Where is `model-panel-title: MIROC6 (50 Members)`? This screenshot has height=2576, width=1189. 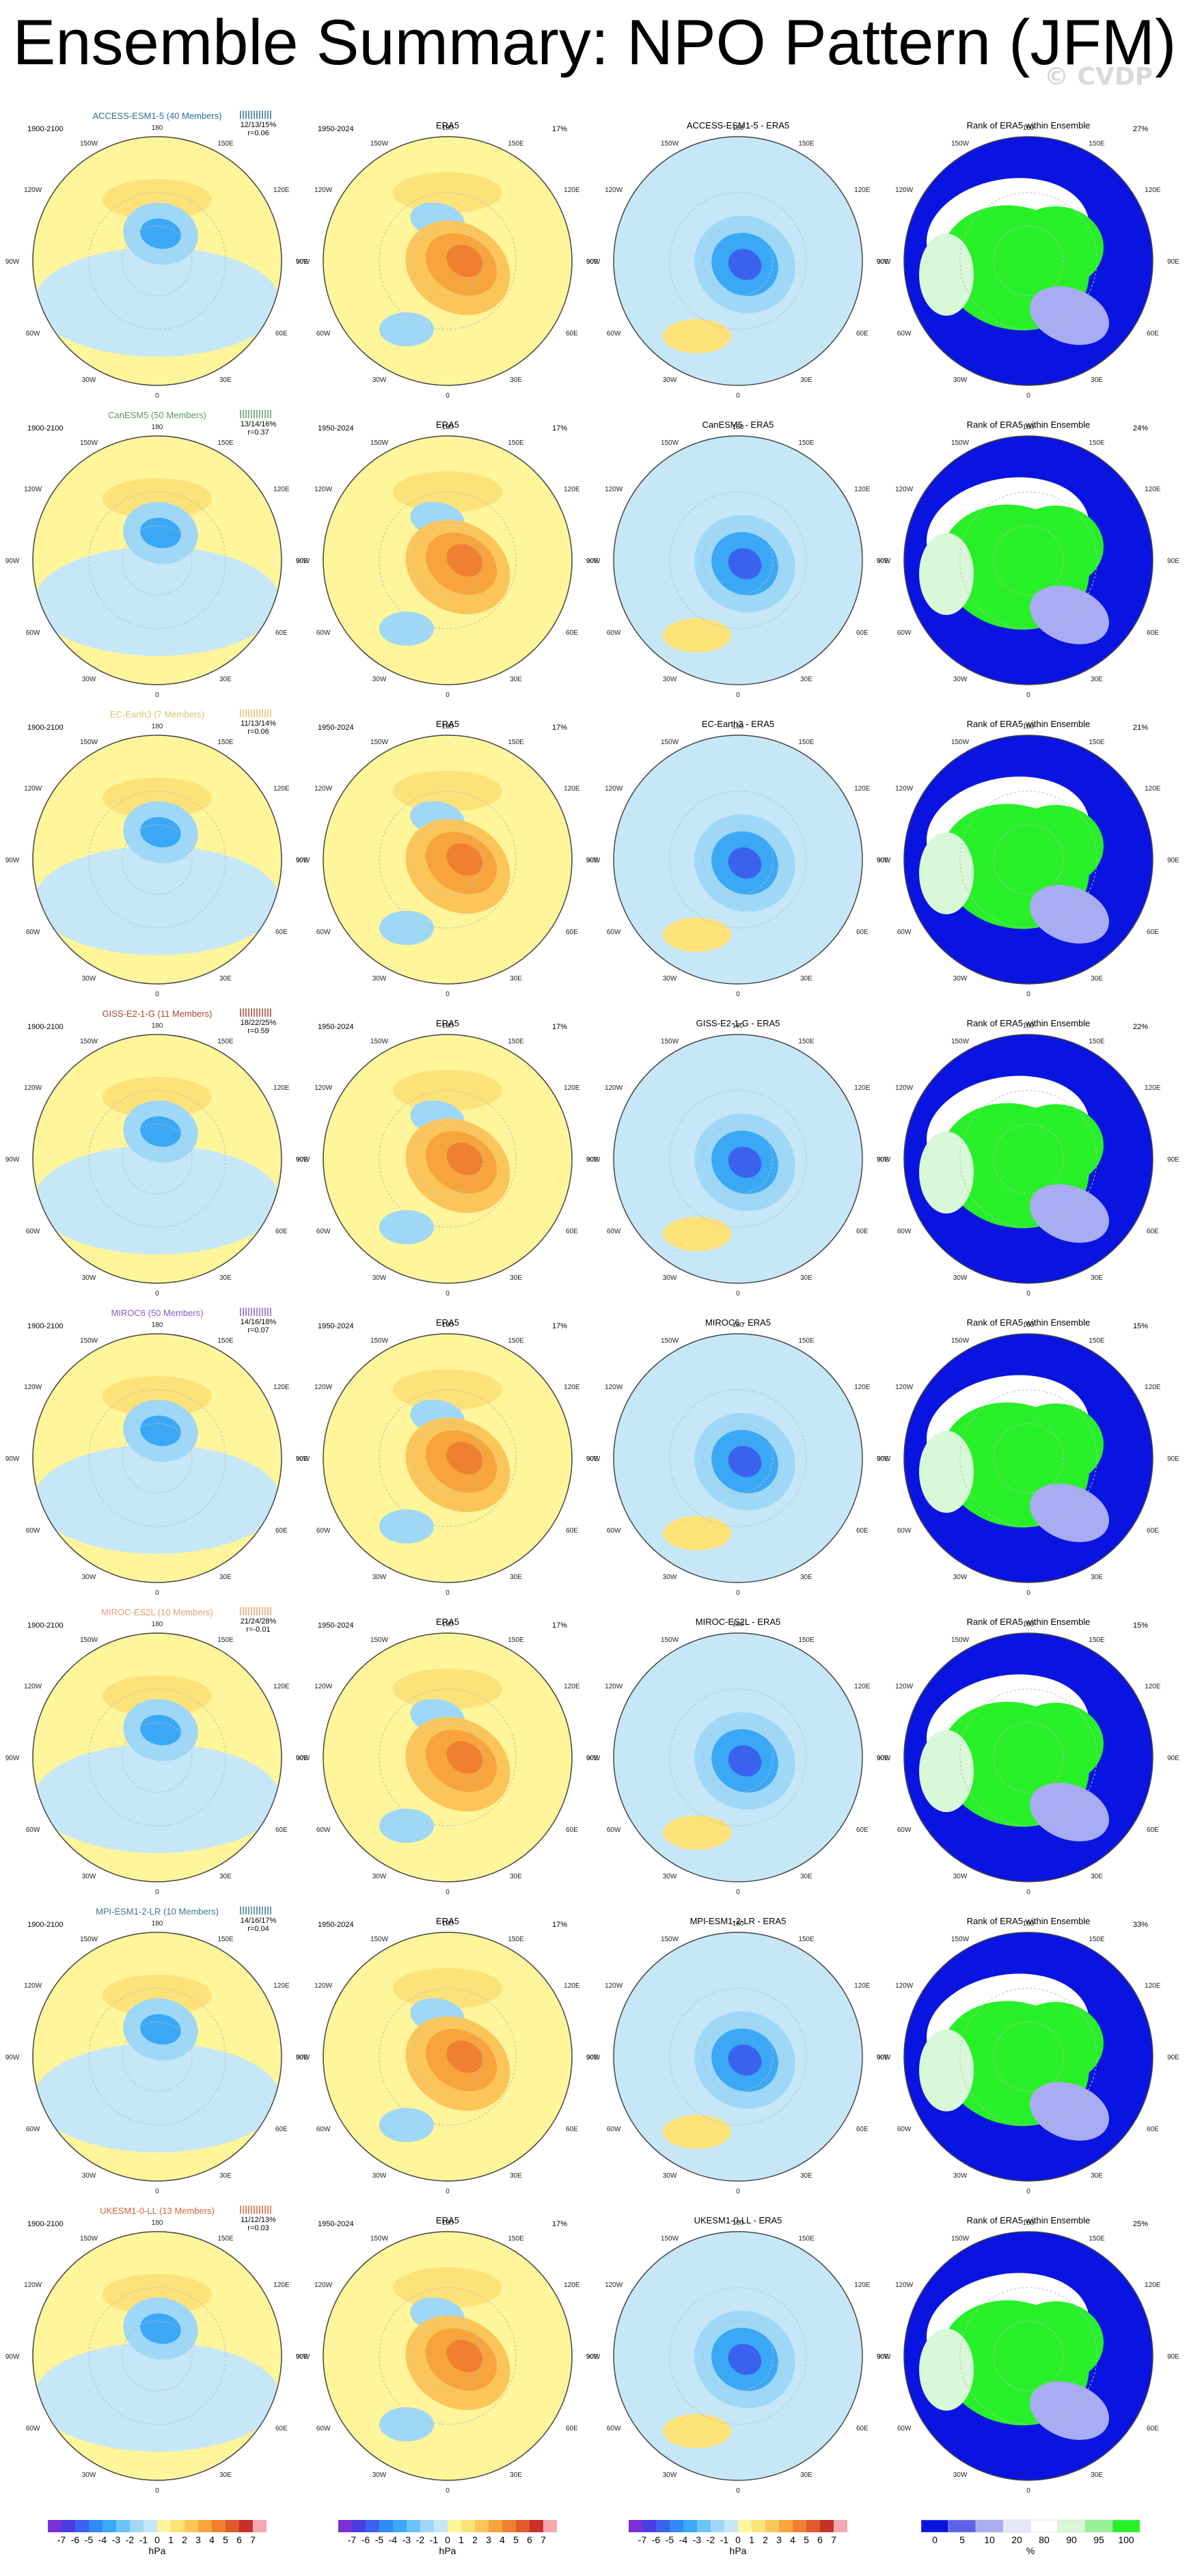 model-panel-title: MIROC6 (50 Members) is located at coordinates (157, 1313).